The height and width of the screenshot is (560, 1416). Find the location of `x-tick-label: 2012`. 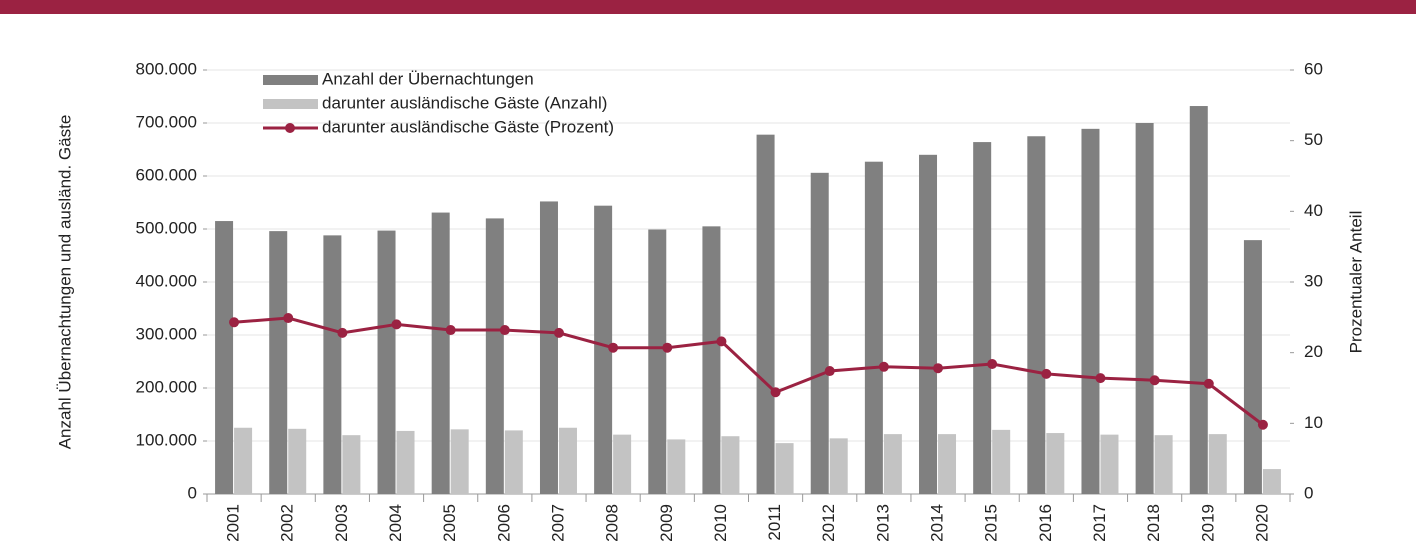

x-tick-label: 2012 is located at coordinates (828, 523).